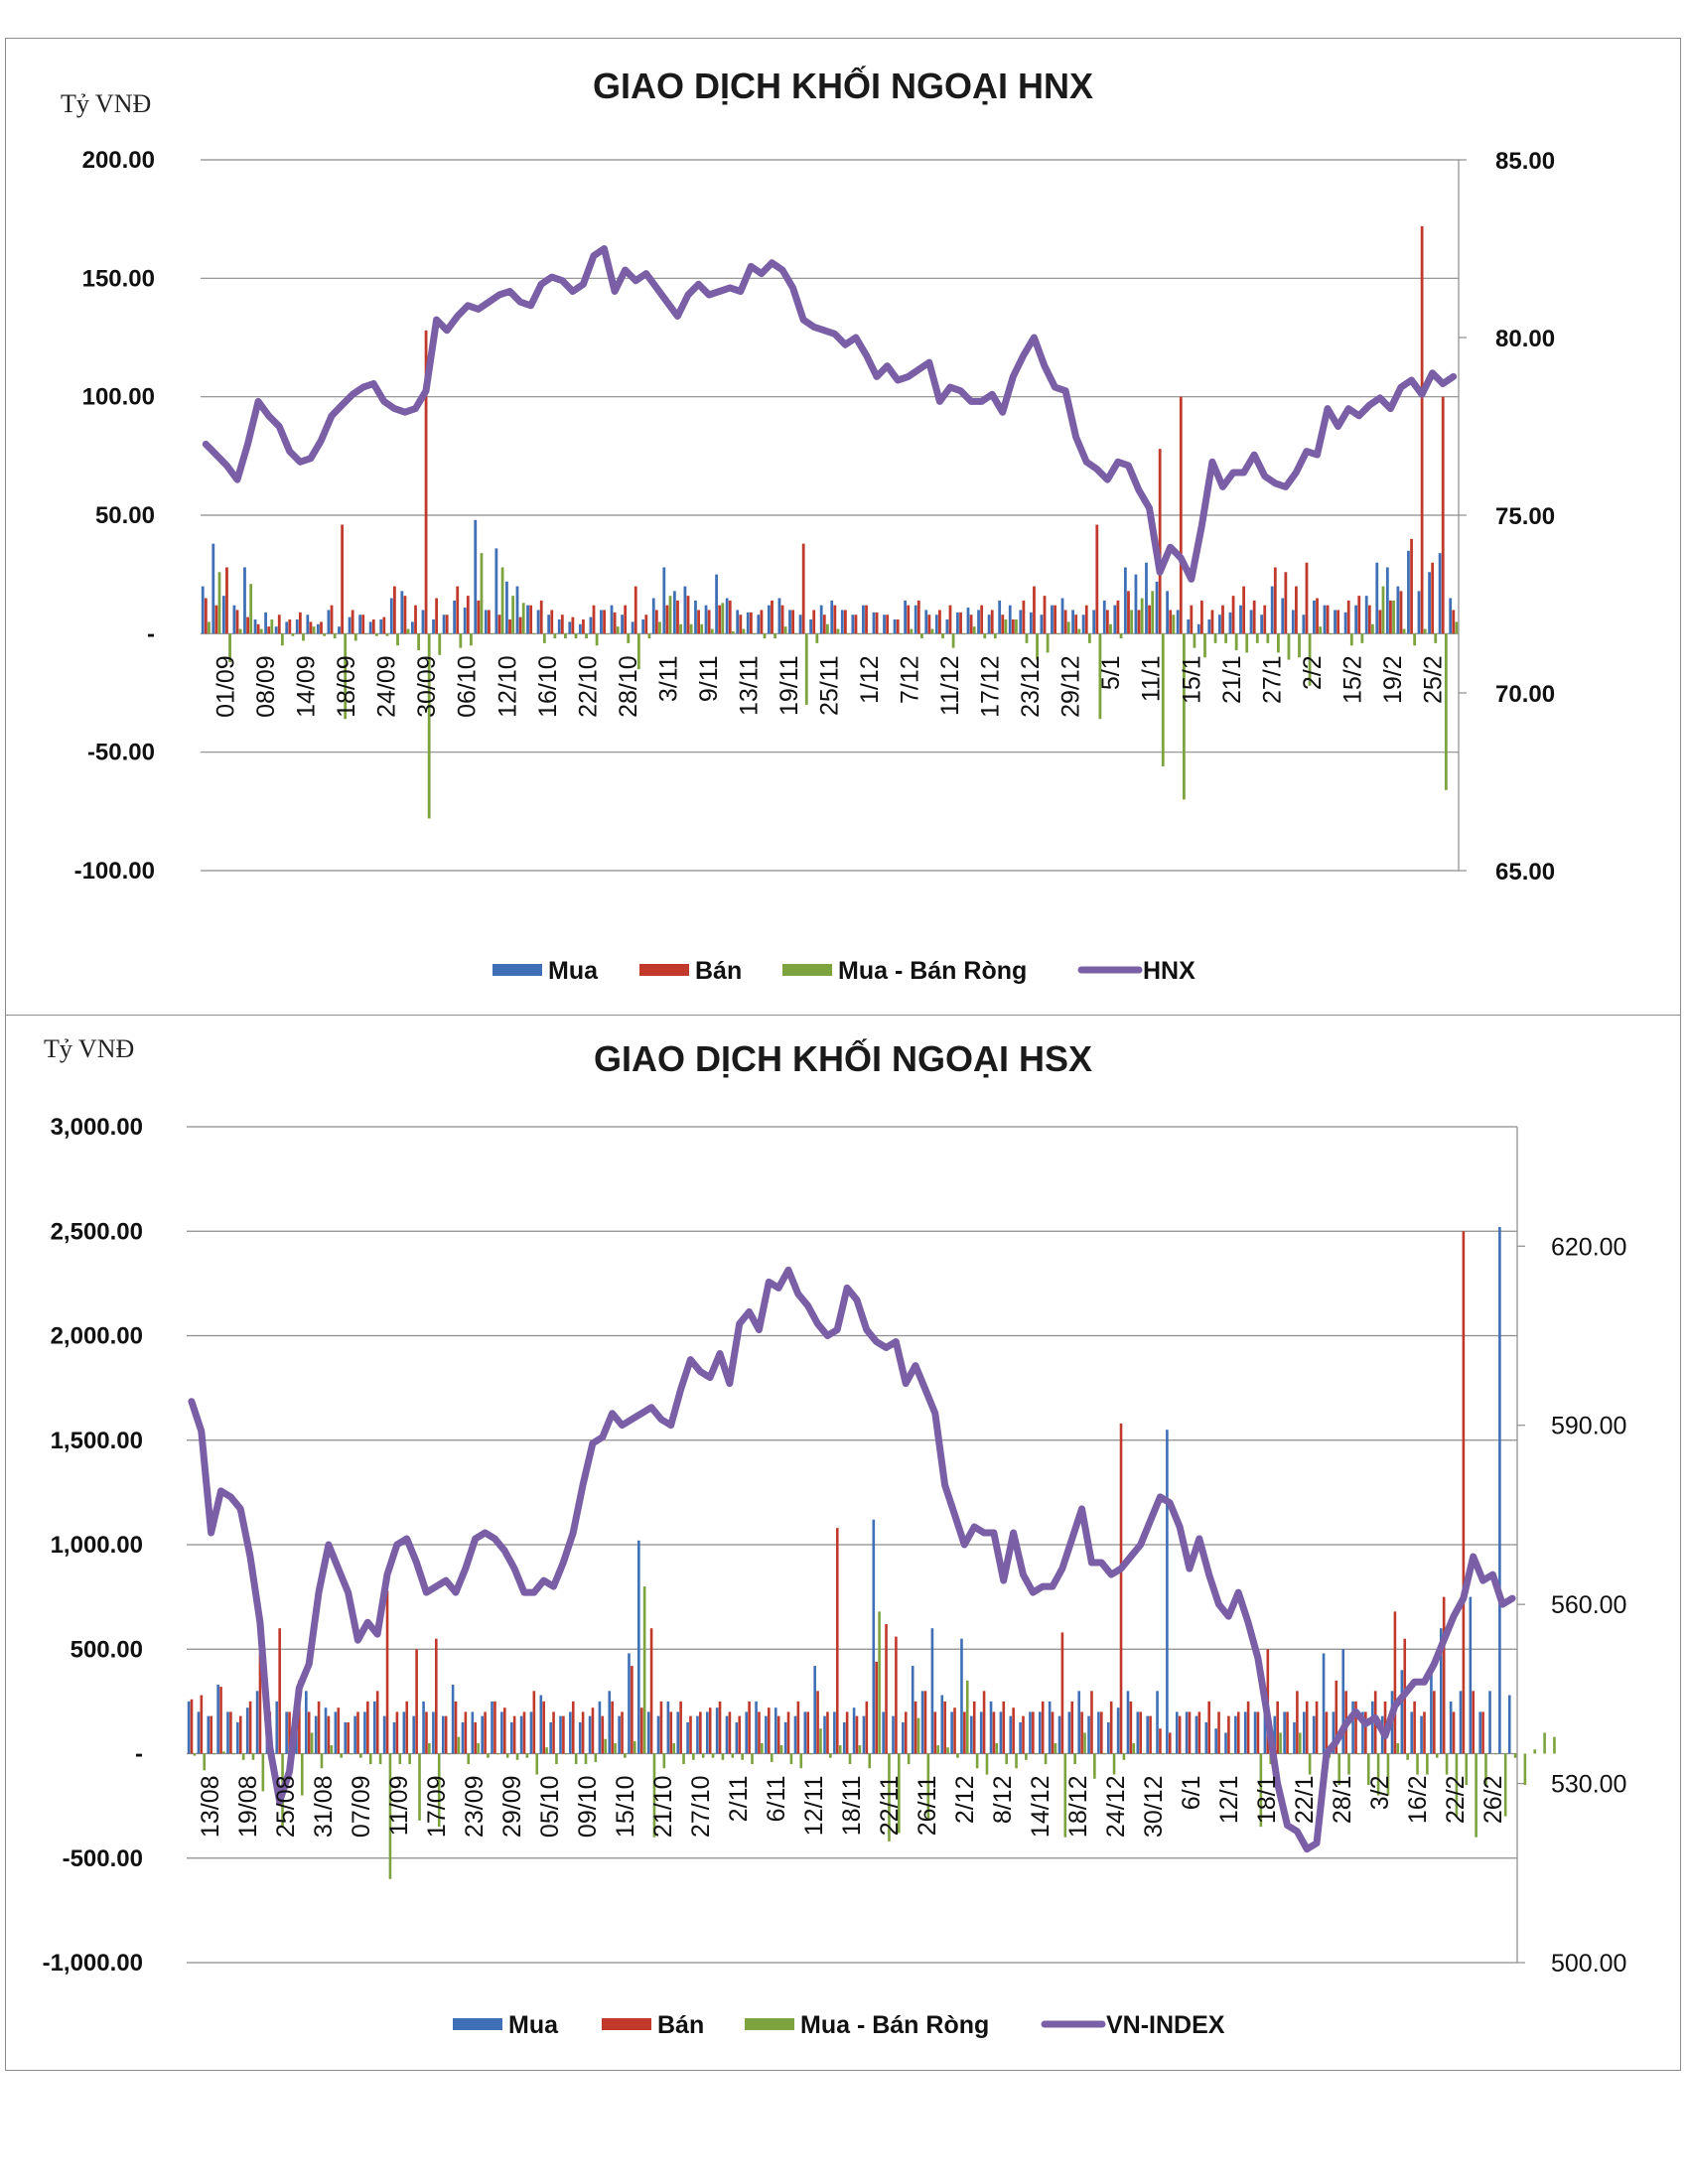  Describe the element at coordinates (1078, 1807) in the screenshot. I see `x-tick-label: 18/12` at that location.